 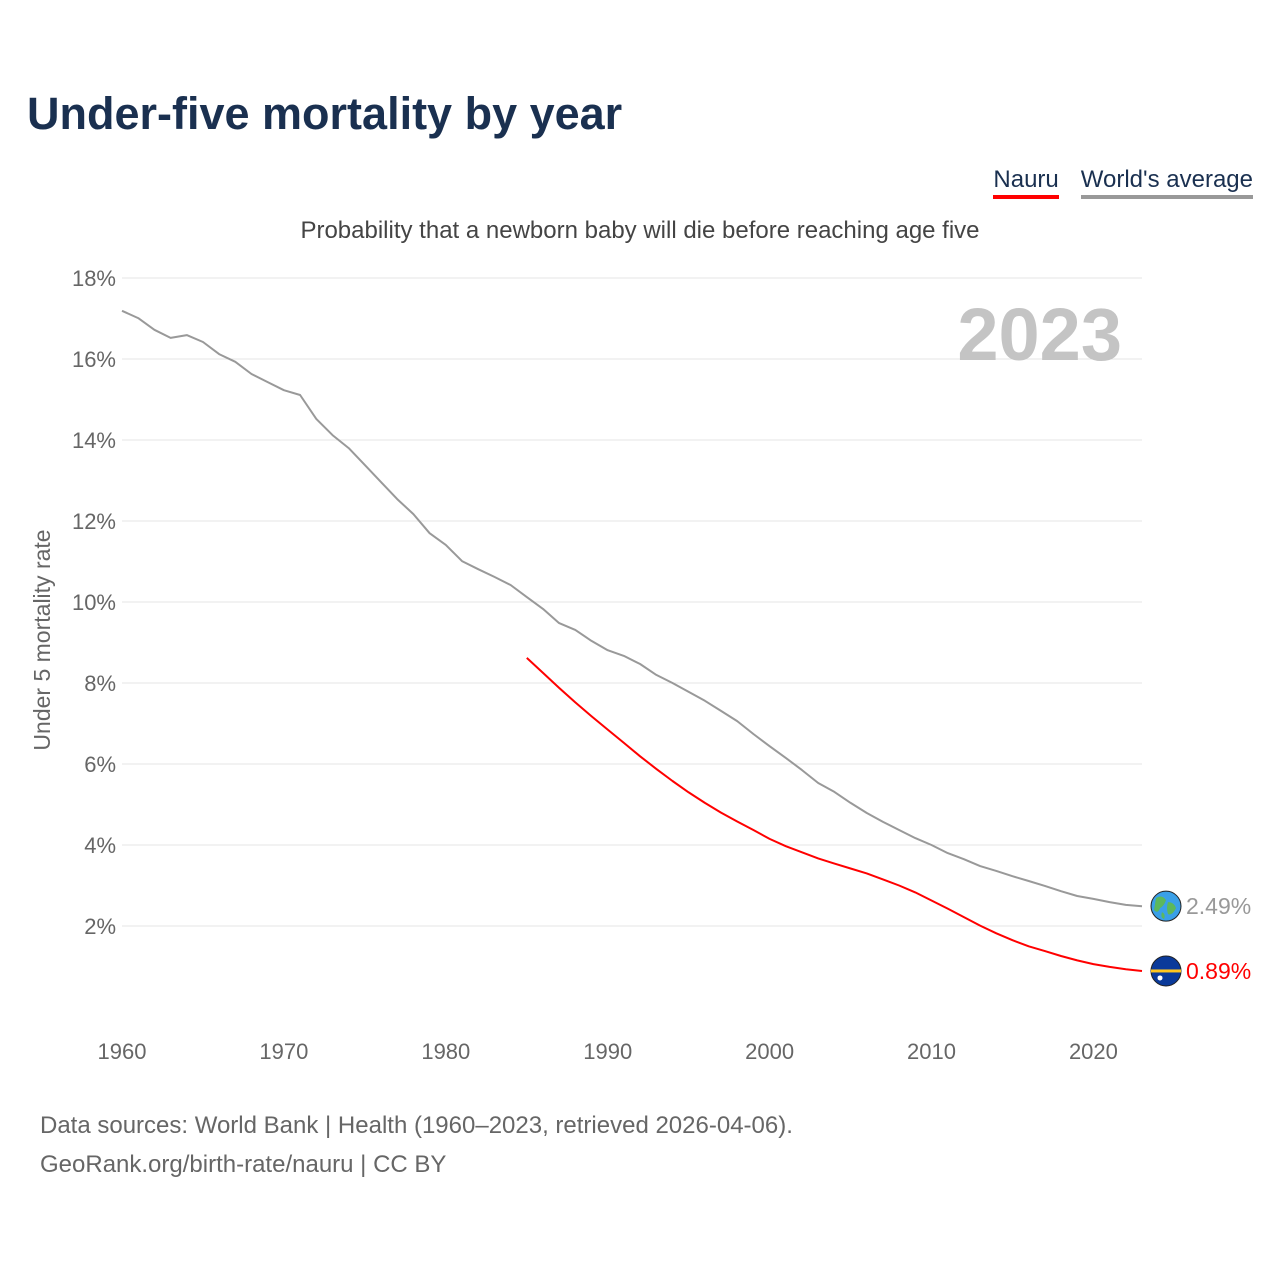 What do you see at coordinates (100, 764) in the screenshot?
I see `y-tick-label: 6%` at bounding box center [100, 764].